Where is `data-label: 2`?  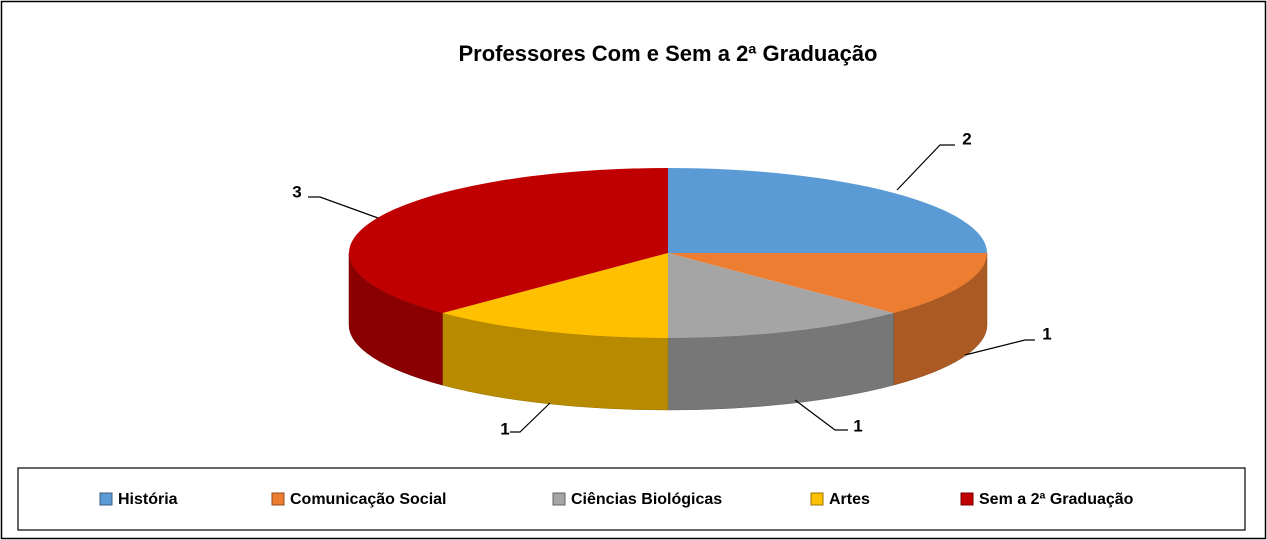 data-label: 2 is located at coordinates (966, 138).